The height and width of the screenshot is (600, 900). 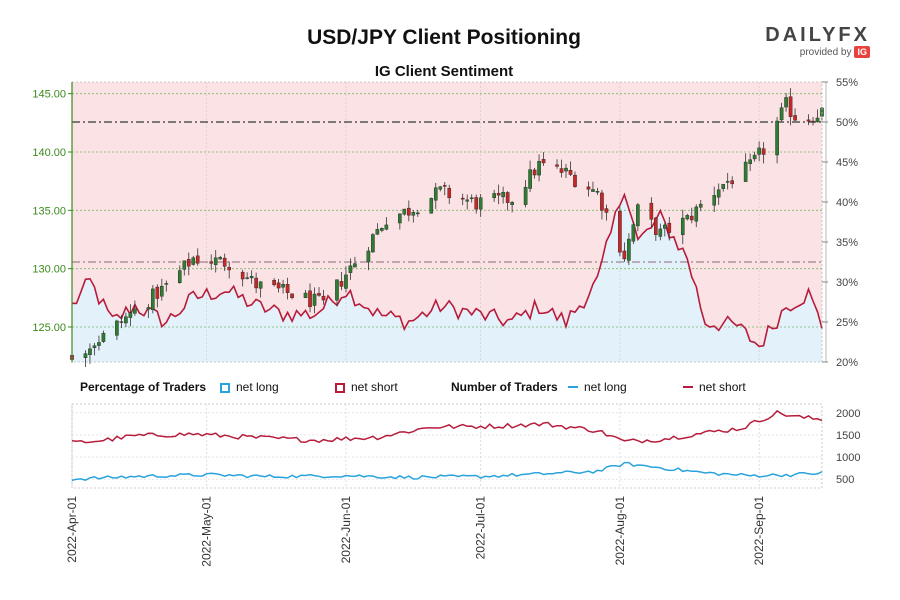 What do you see at coordinates (447, 471) in the screenshot?
I see `net-long-count-line` at bounding box center [447, 471].